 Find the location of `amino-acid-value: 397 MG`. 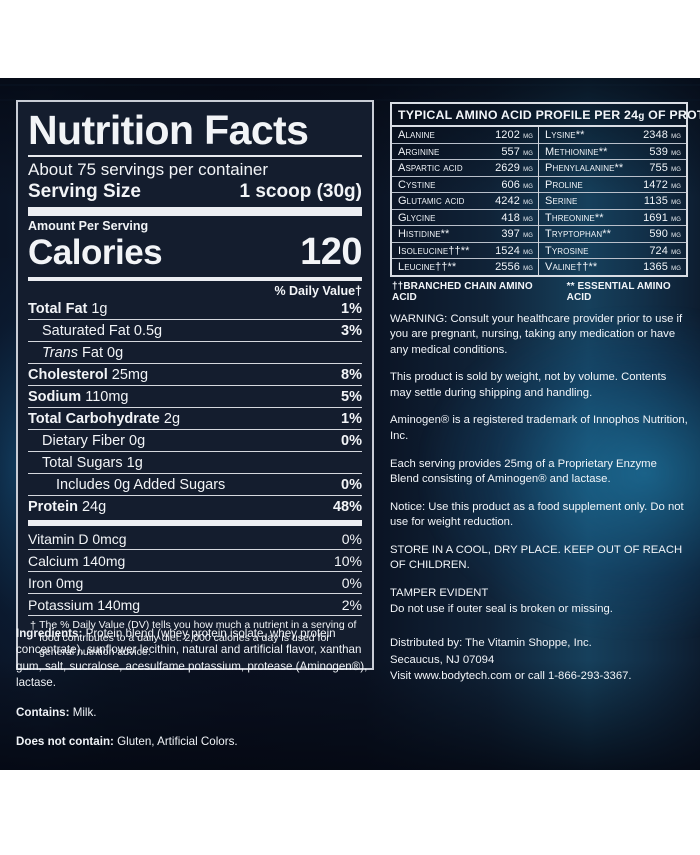

amino-acid-value: 397 MG is located at coordinates (517, 234).